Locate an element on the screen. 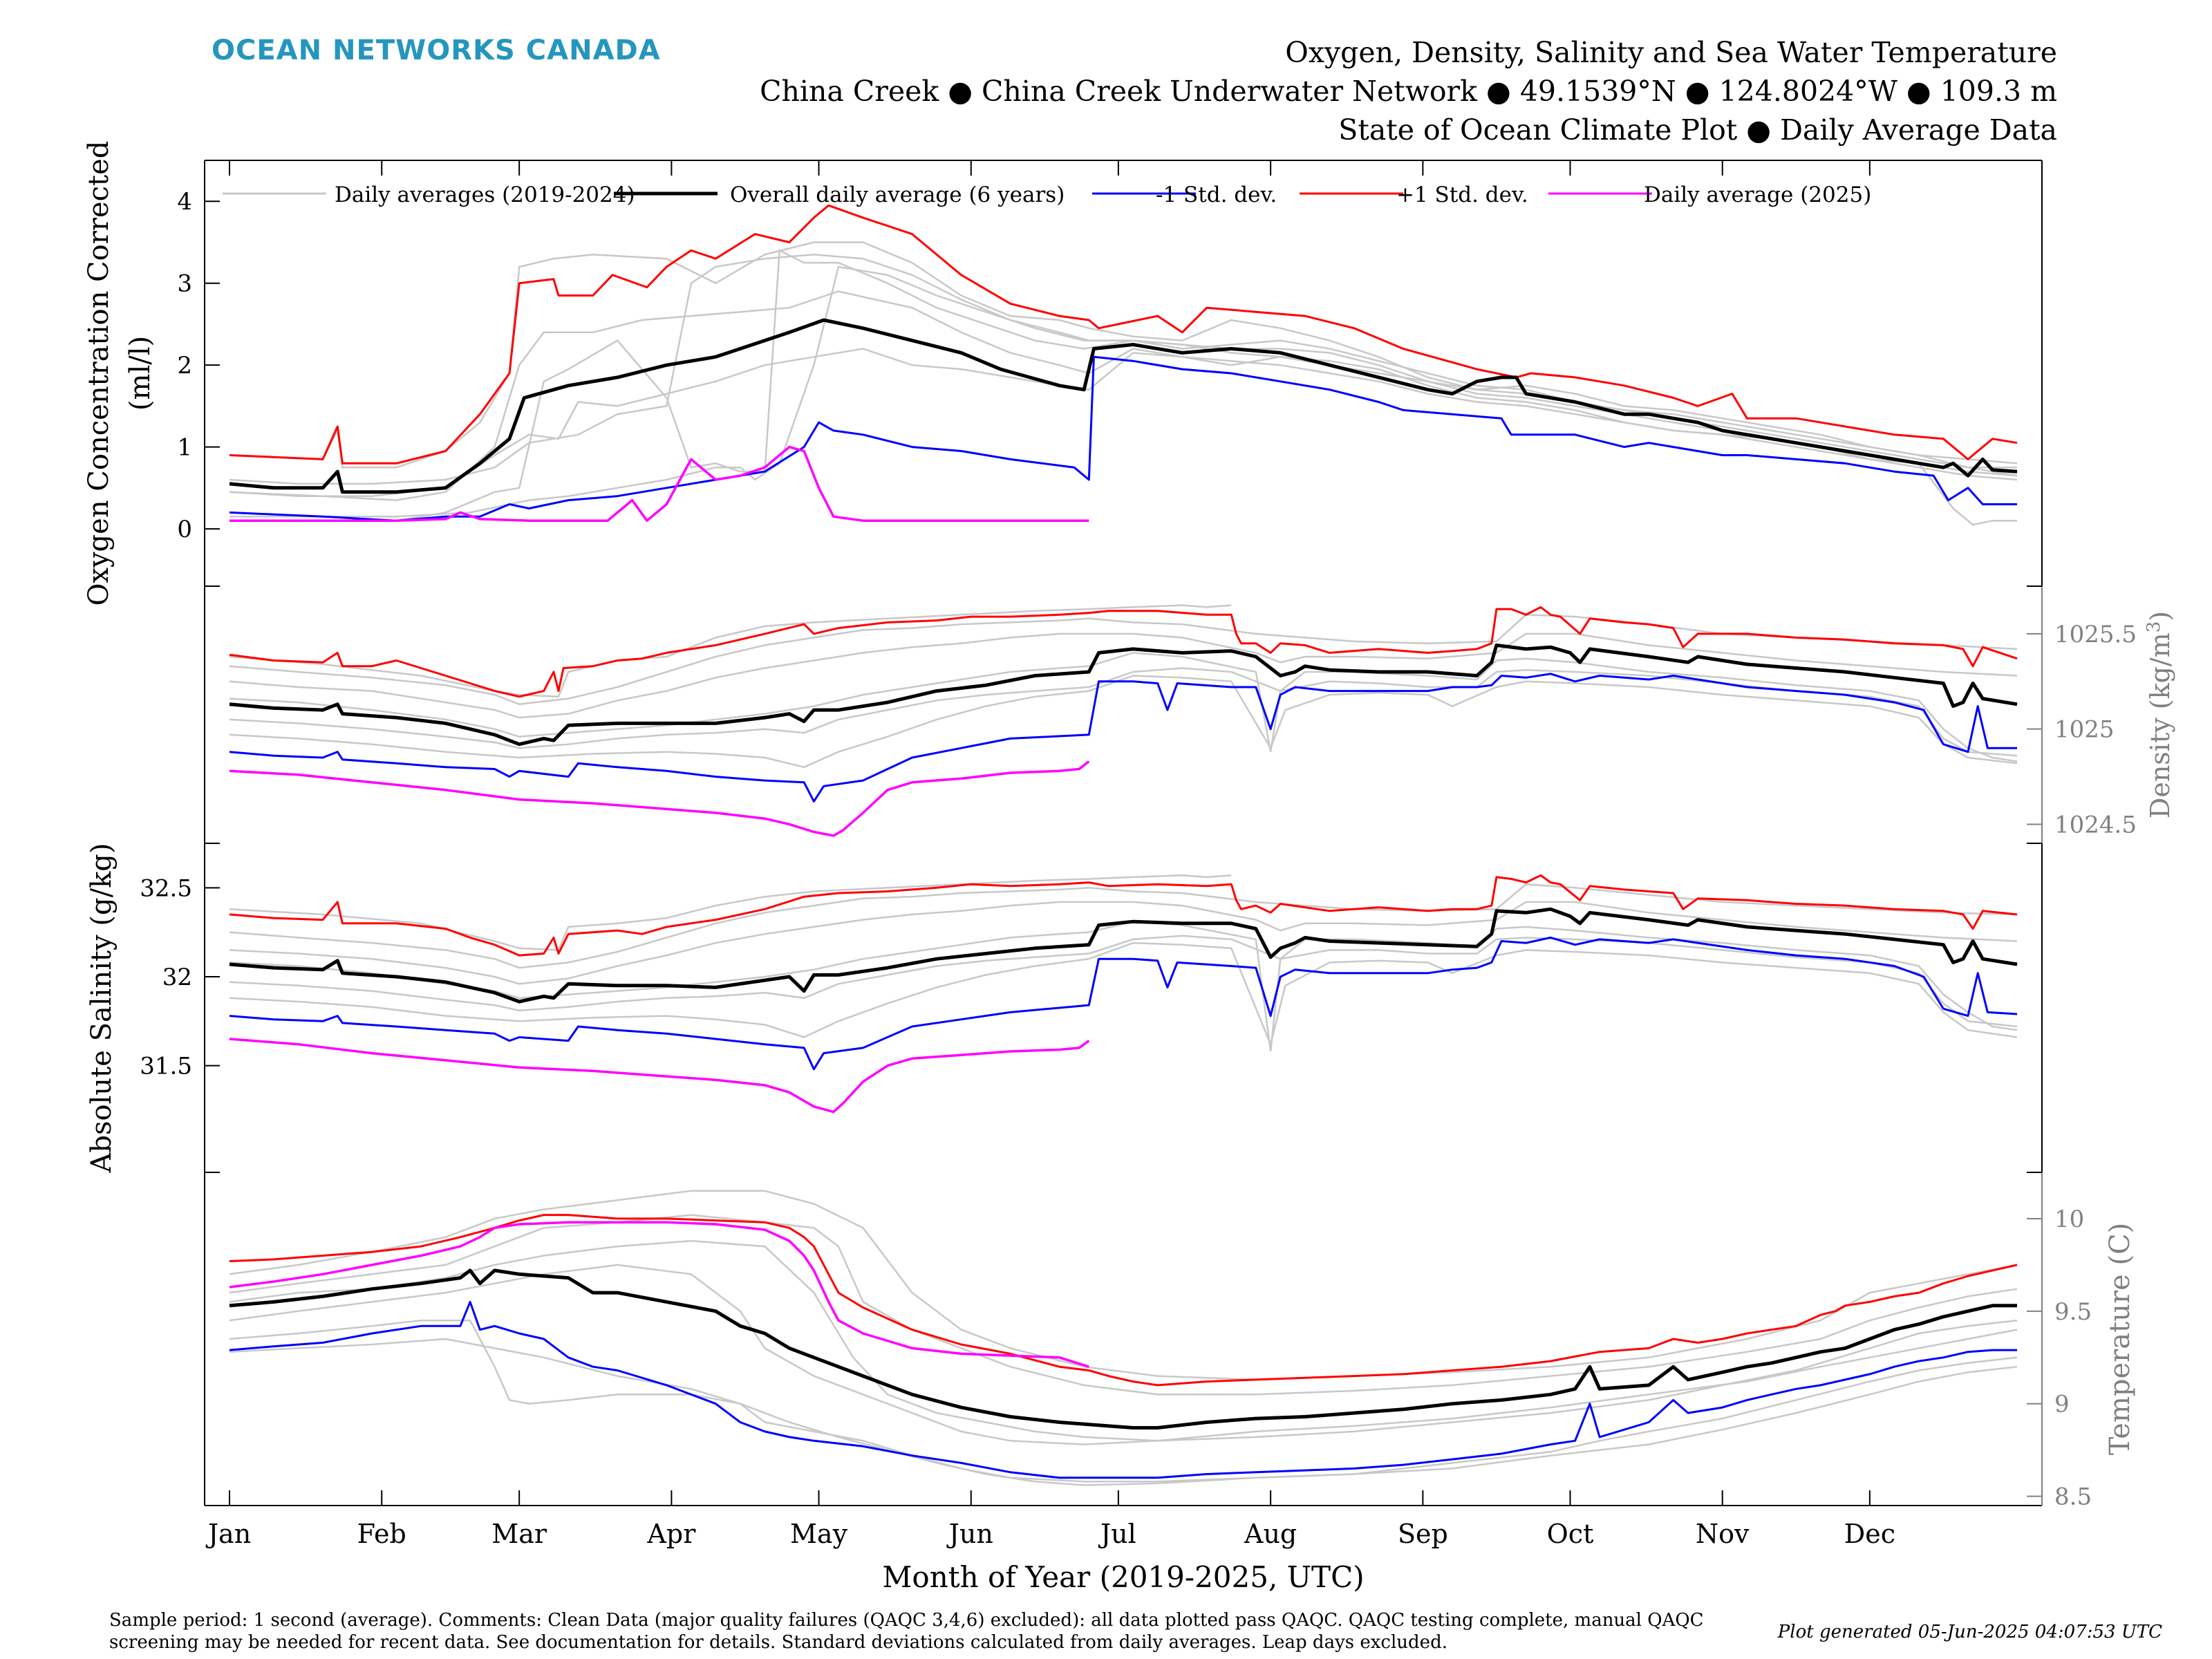  x-tick-label-sep: Sep is located at coordinates (1423, 1534).